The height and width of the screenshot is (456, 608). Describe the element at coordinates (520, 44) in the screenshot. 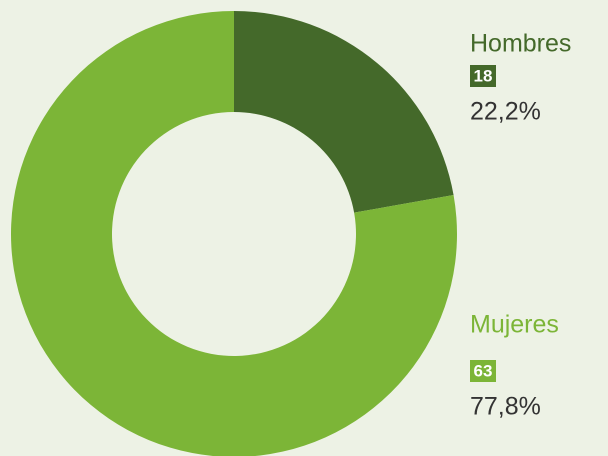

I see `legend-label: Hombres` at that location.